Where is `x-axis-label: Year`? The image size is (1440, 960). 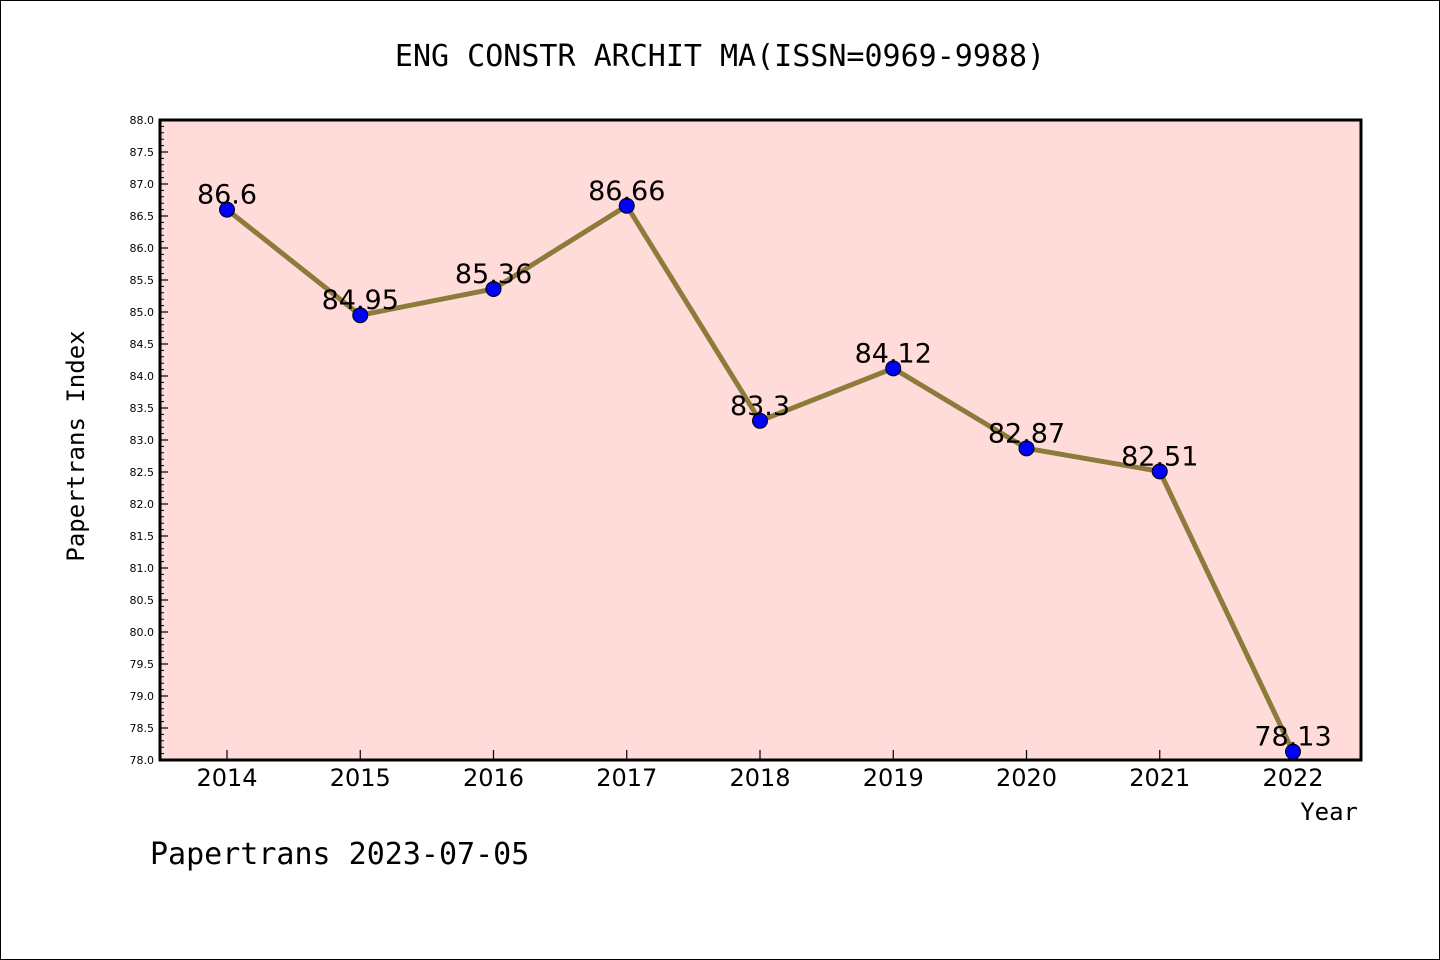
x-axis-label: Year is located at coordinates (1329, 812).